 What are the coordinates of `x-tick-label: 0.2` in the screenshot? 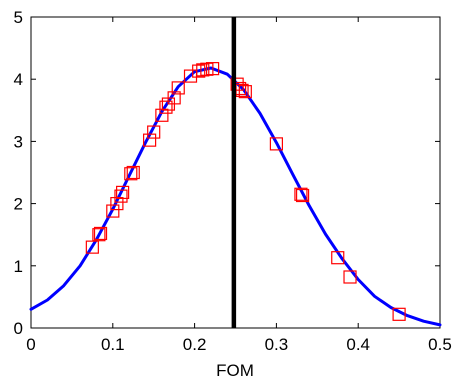 It's located at (195, 344).